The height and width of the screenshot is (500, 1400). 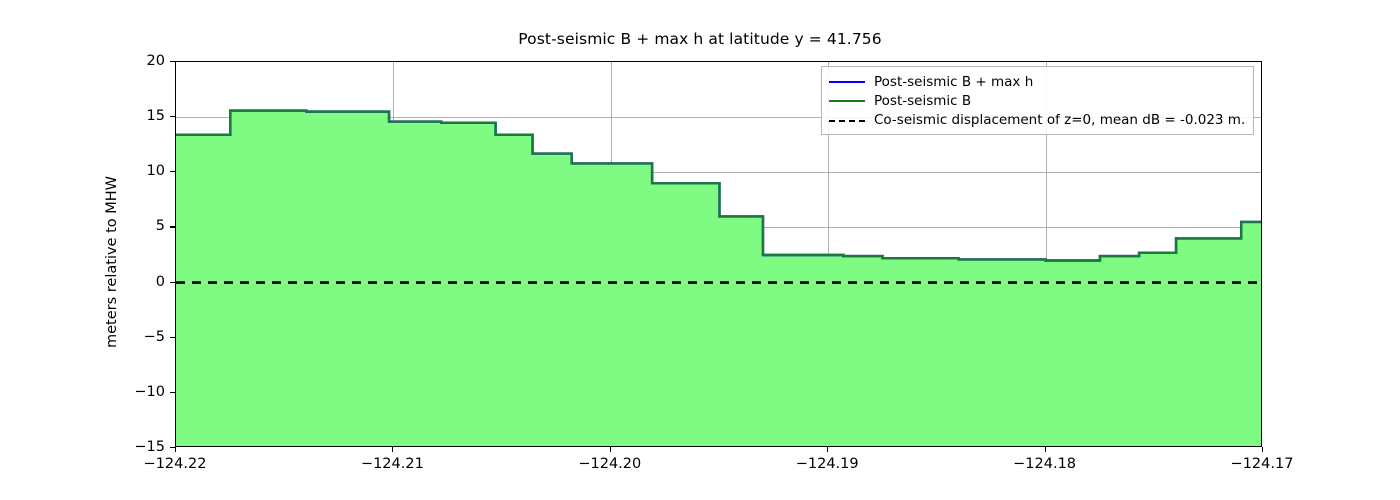 What do you see at coordinates (155, 171) in the screenshot?
I see `y-tick-label: 10` at bounding box center [155, 171].